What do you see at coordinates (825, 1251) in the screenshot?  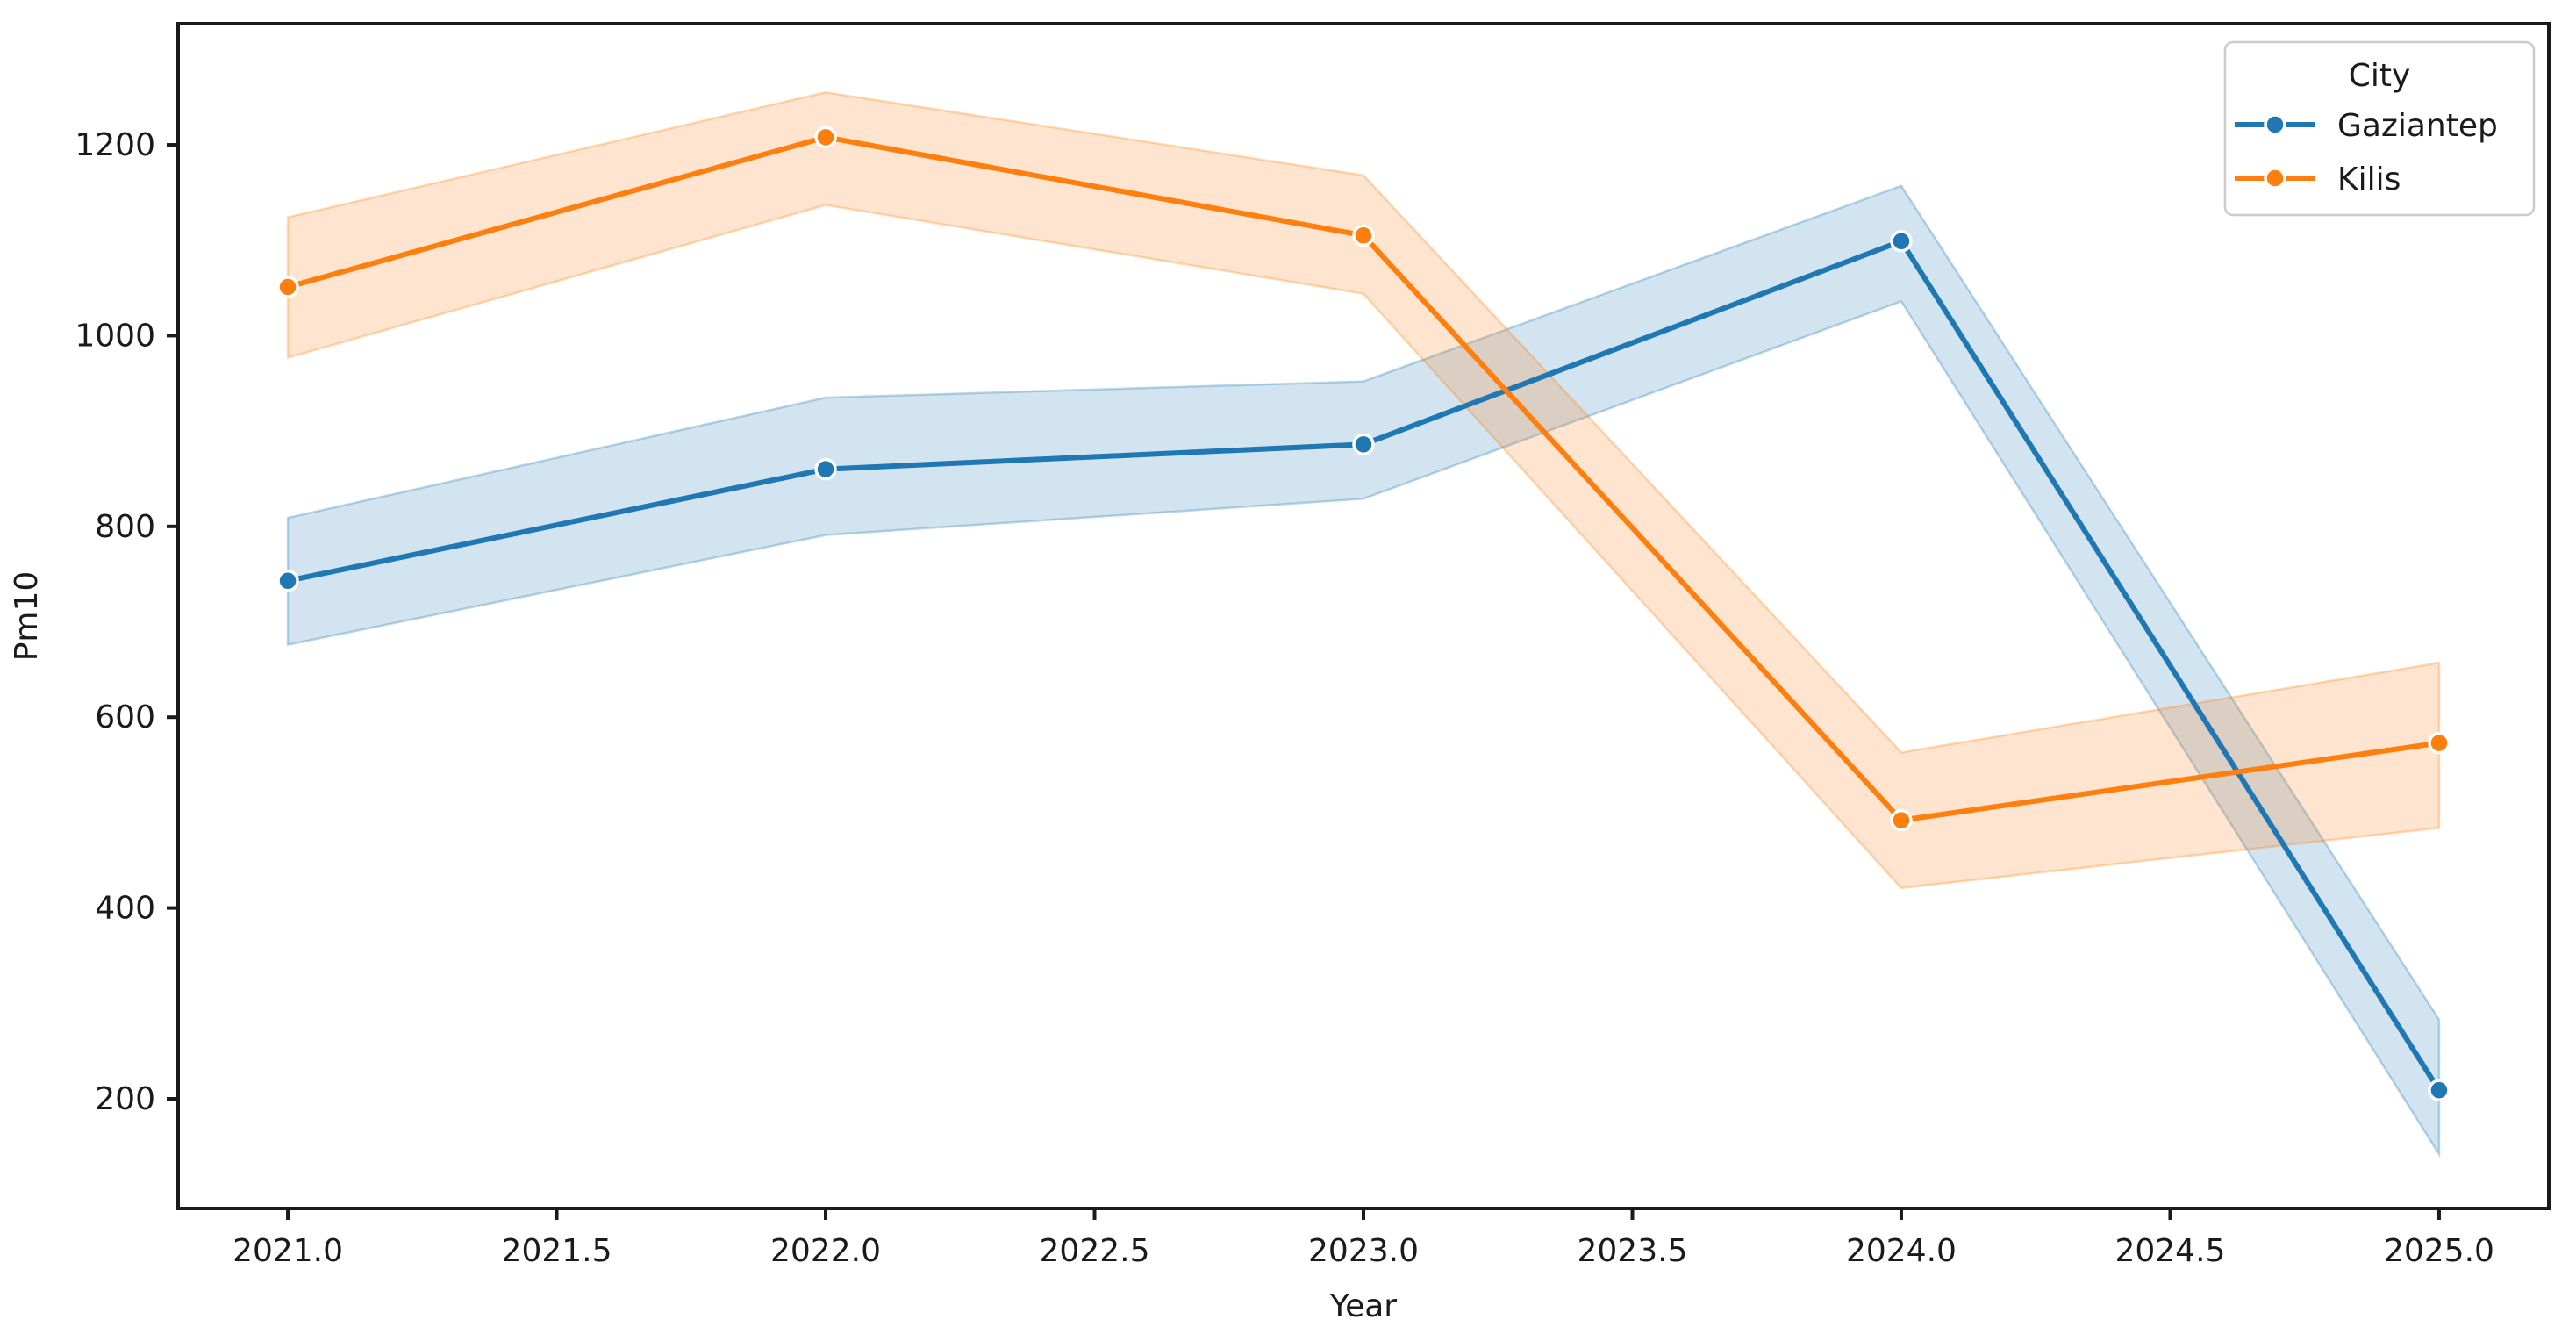 I see `x-tick-label: 2022.0` at bounding box center [825, 1251].